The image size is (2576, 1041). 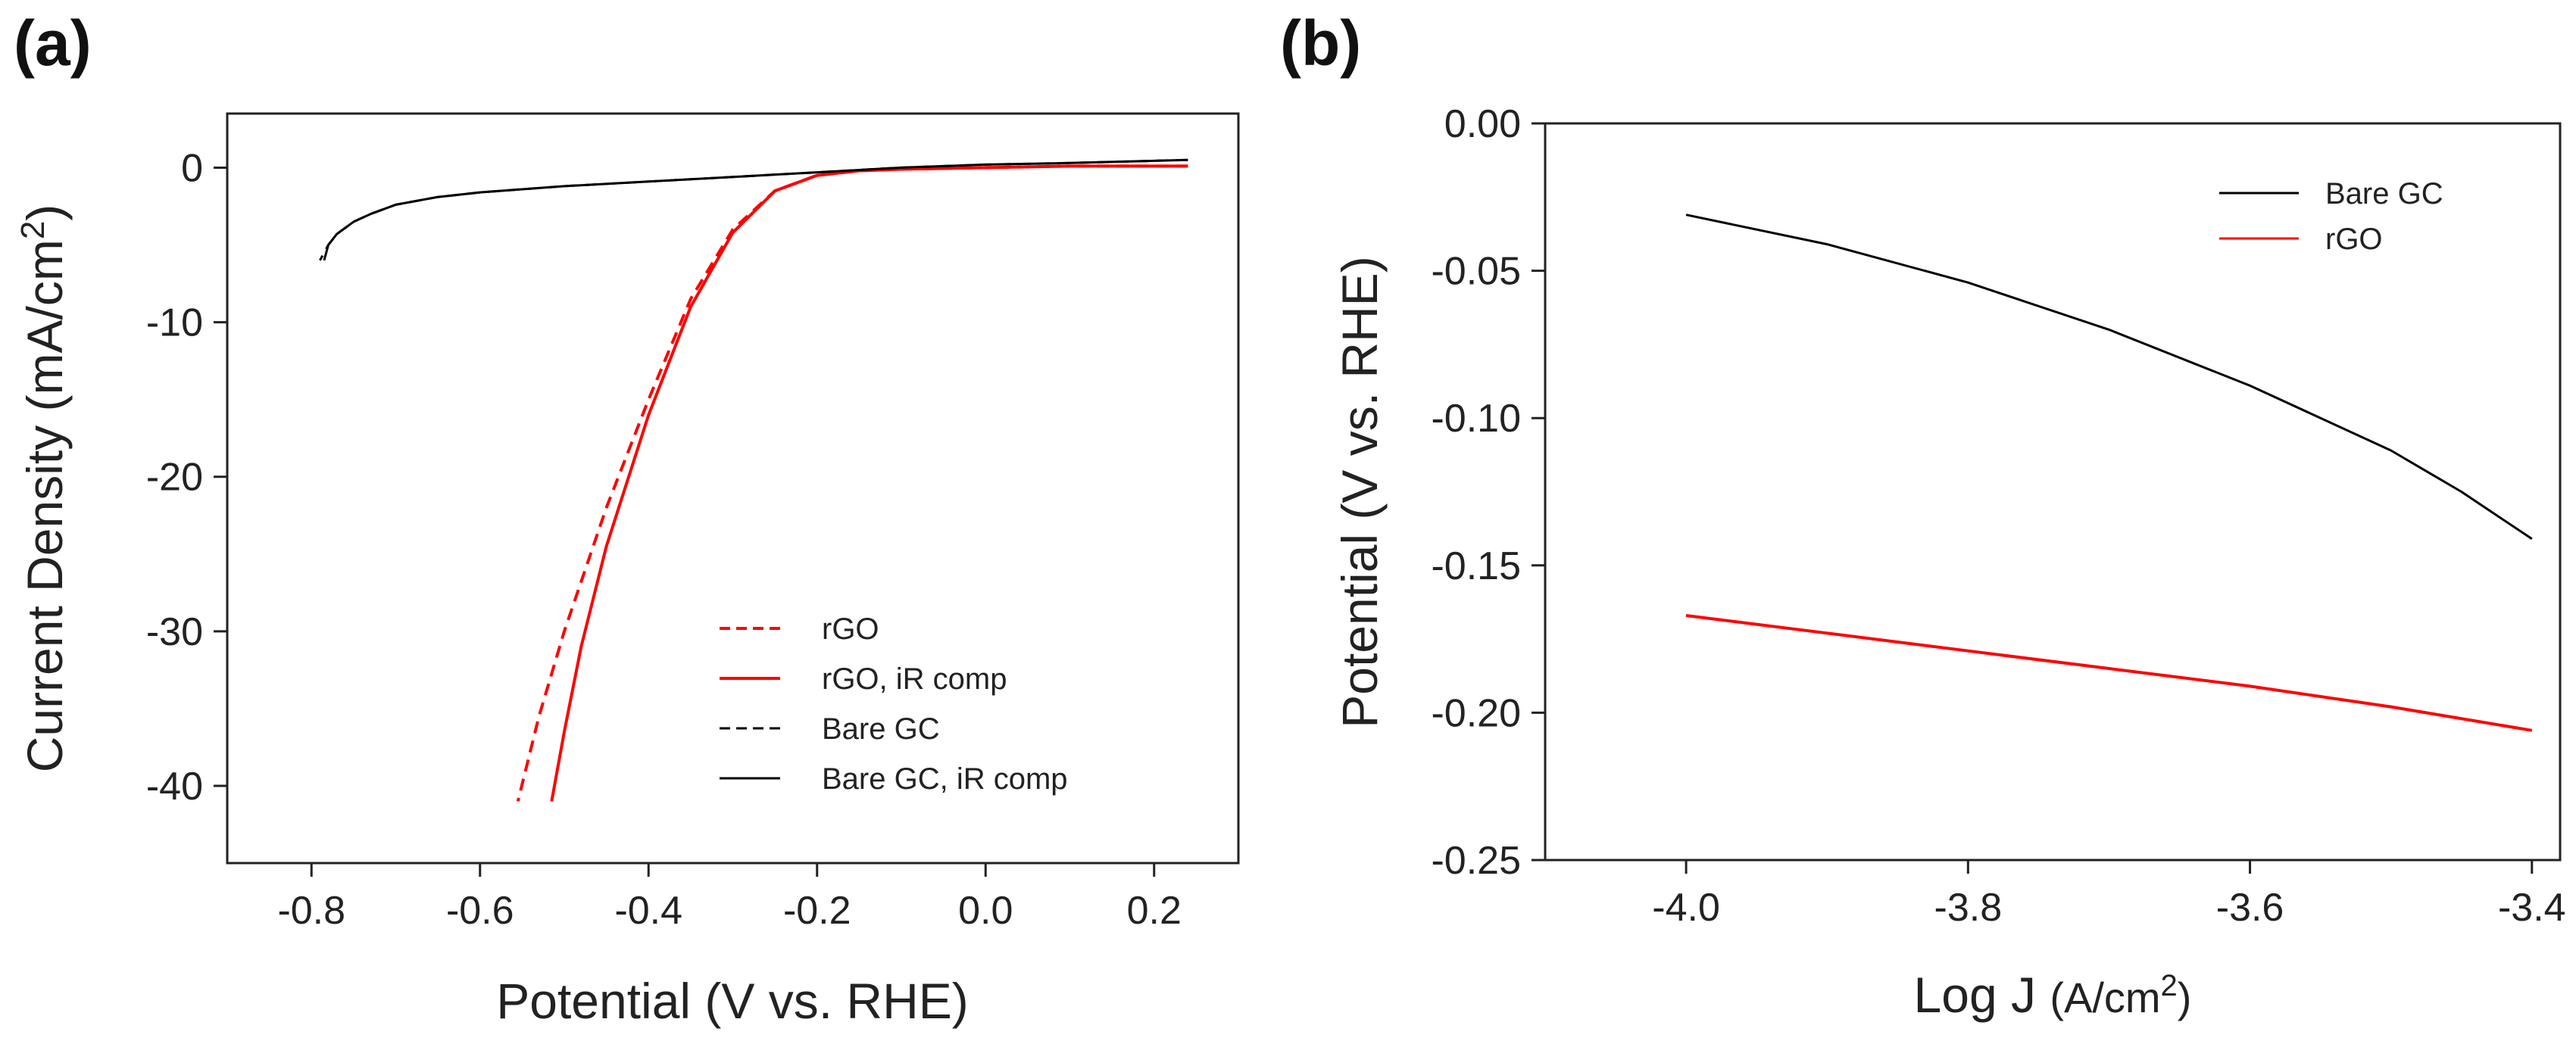 I want to click on panel-b-y-tick-label: -0.20, so click(x=1476, y=713).